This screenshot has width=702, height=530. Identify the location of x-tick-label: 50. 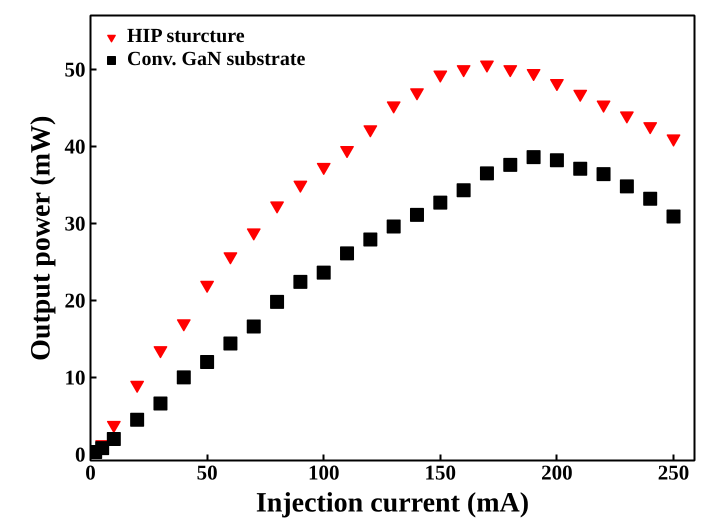
(207, 472).